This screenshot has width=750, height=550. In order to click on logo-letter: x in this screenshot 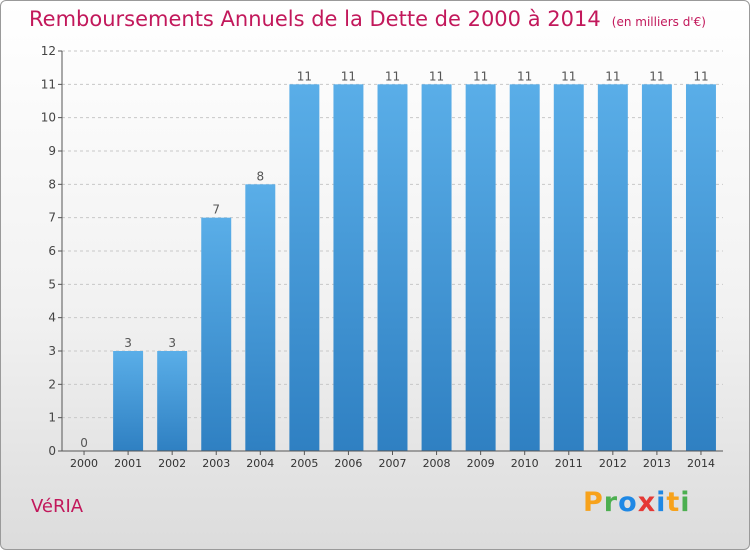, I will do `click(647, 502)`.